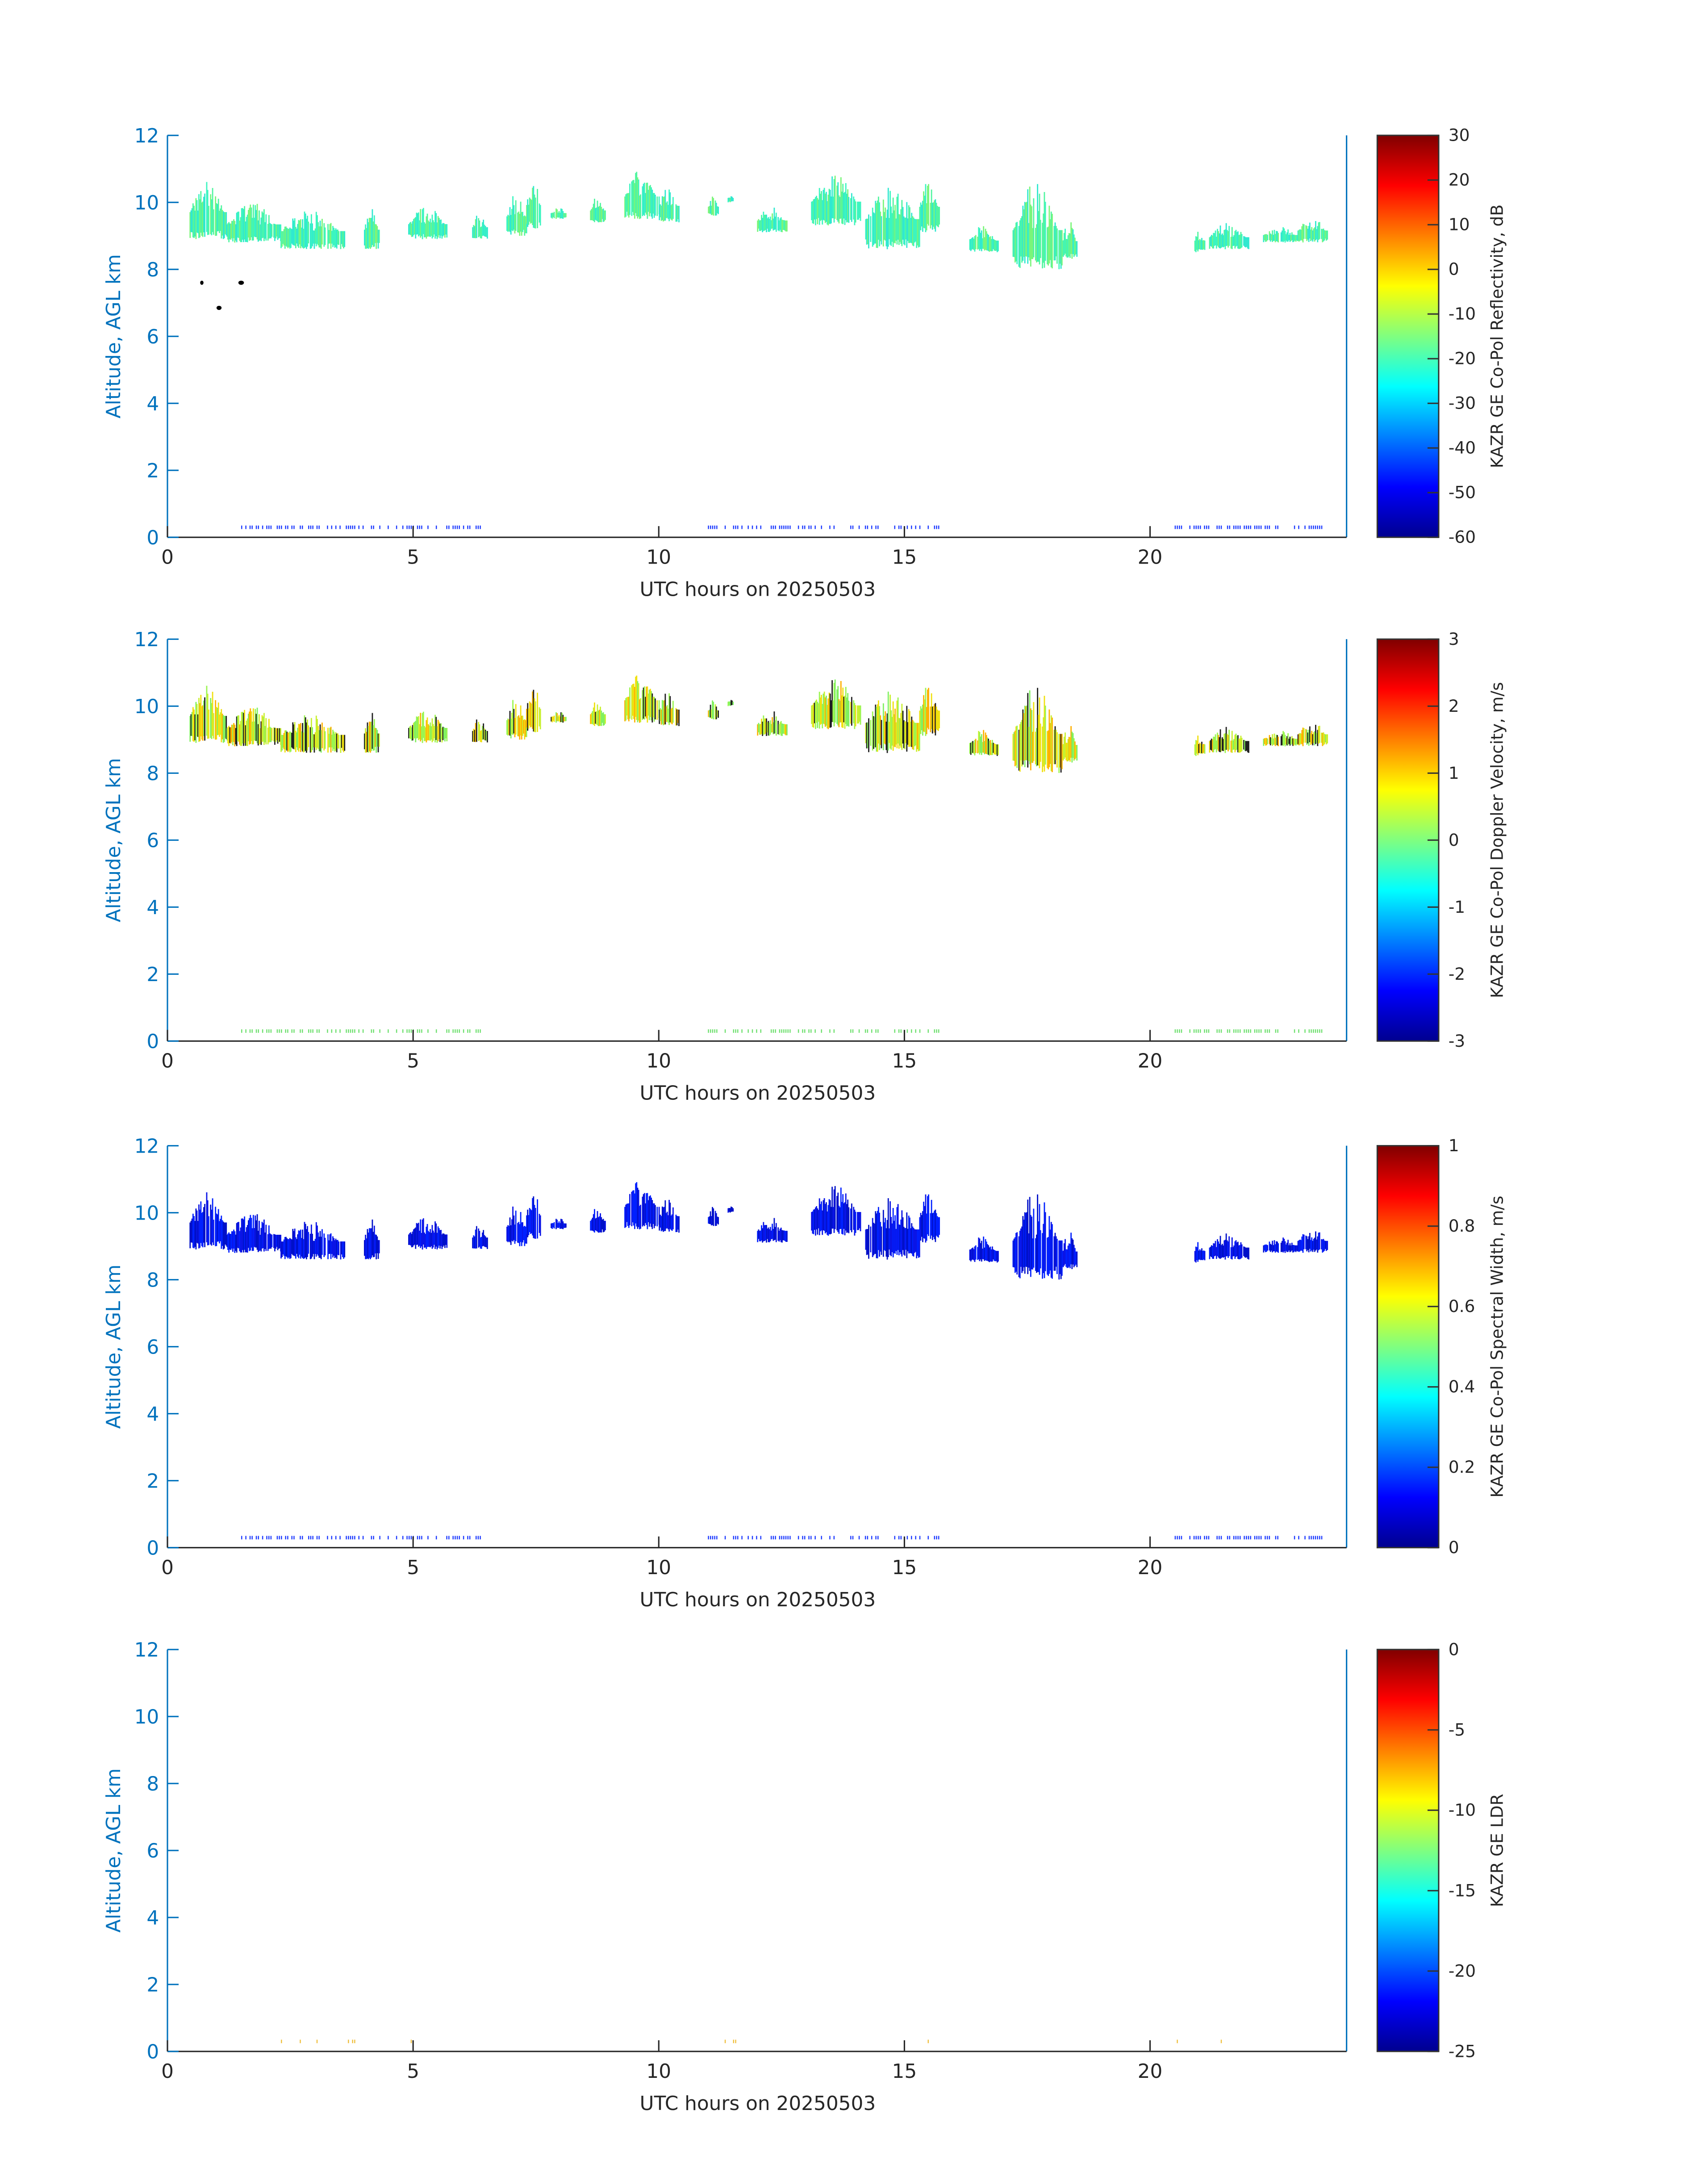  Describe the element at coordinates (202, 282) in the screenshot. I see `black-marker` at that location.